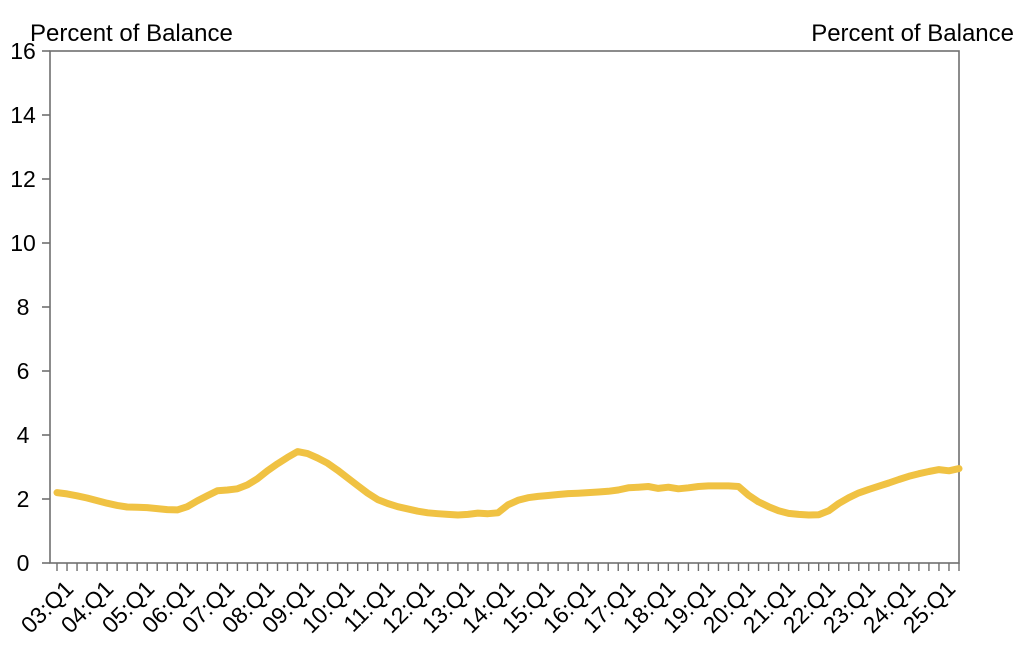 Image resolution: width=1024 pixels, height=656 pixels. I want to click on y-tick-label: 4, so click(23, 435).